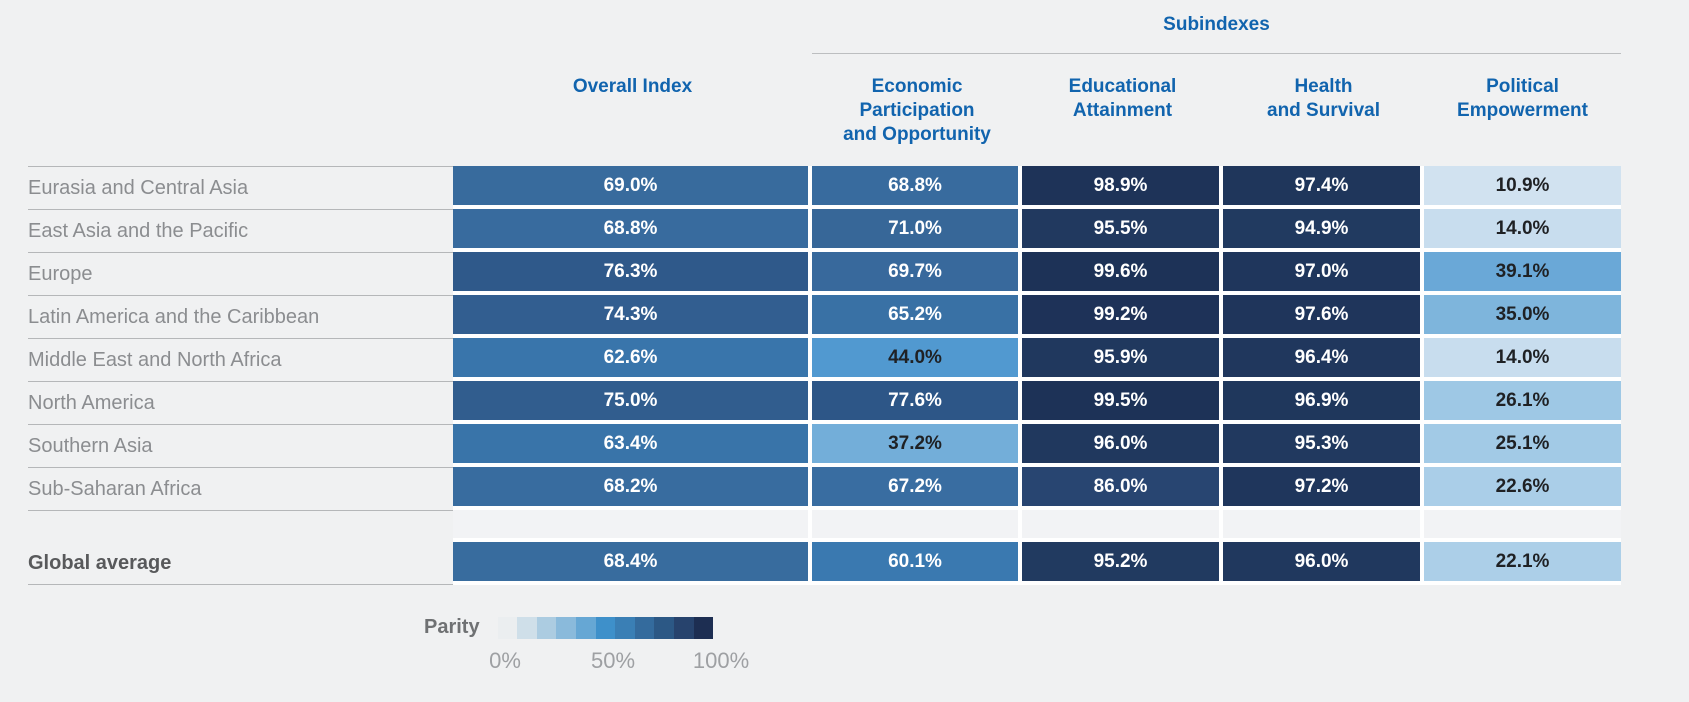 The image size is (1689, 702). I want to click on value-cell: 69.7%, so click(917, 273).